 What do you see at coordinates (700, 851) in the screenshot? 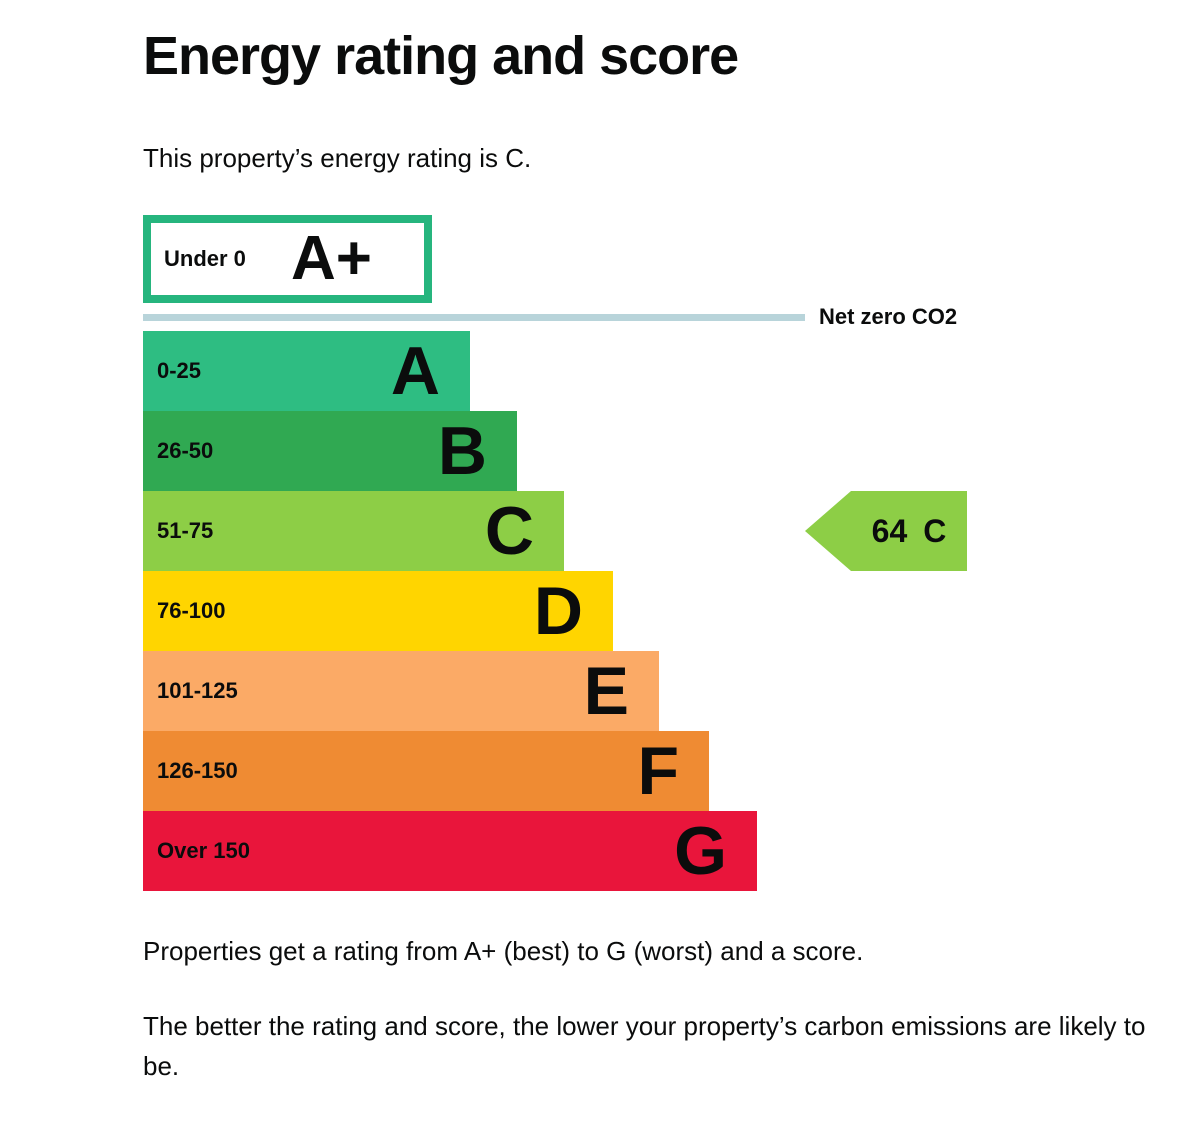
I see `band-g-letter: G` at bounding box center [700, 851].